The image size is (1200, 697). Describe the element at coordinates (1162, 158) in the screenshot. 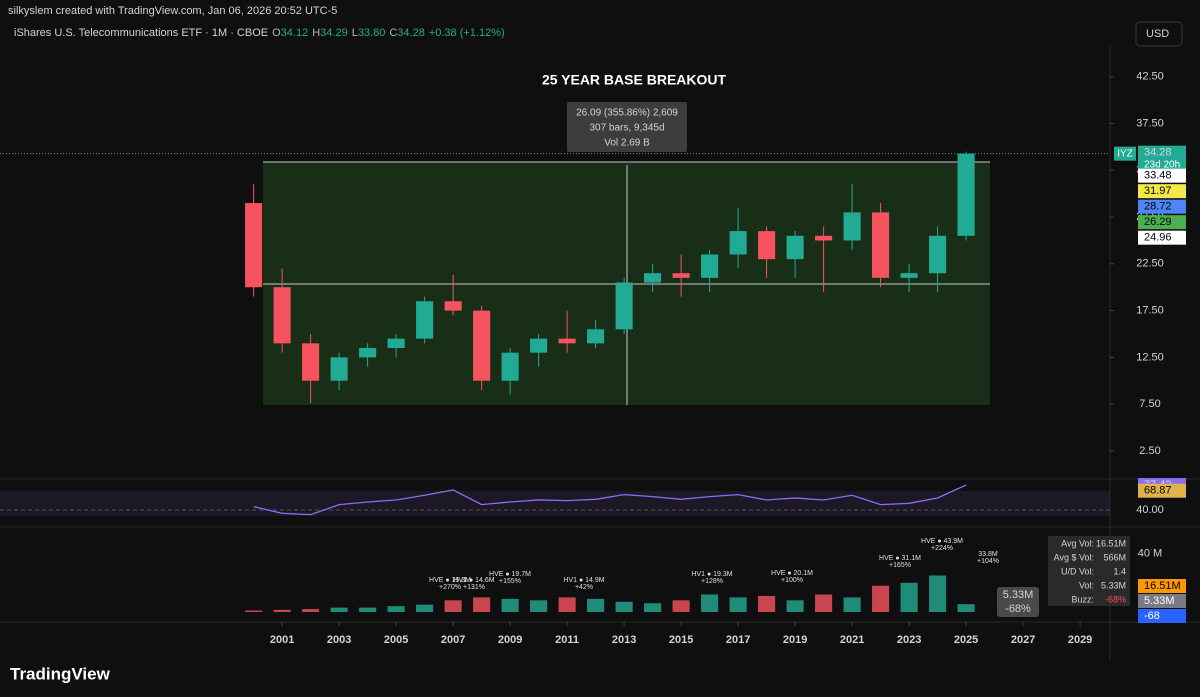

I see `last-price-tag` at that location.